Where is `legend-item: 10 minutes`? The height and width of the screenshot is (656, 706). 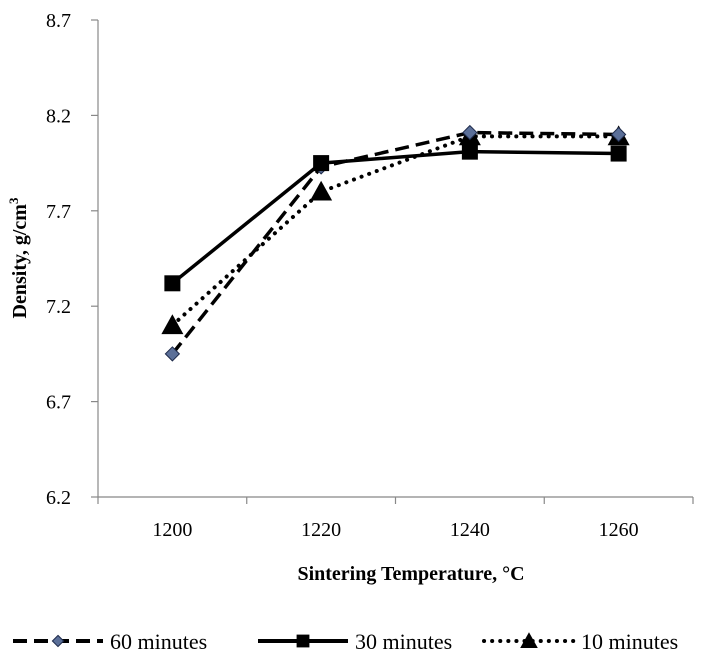 legend-item: 10 minutes is located at coordinates (580, 641).